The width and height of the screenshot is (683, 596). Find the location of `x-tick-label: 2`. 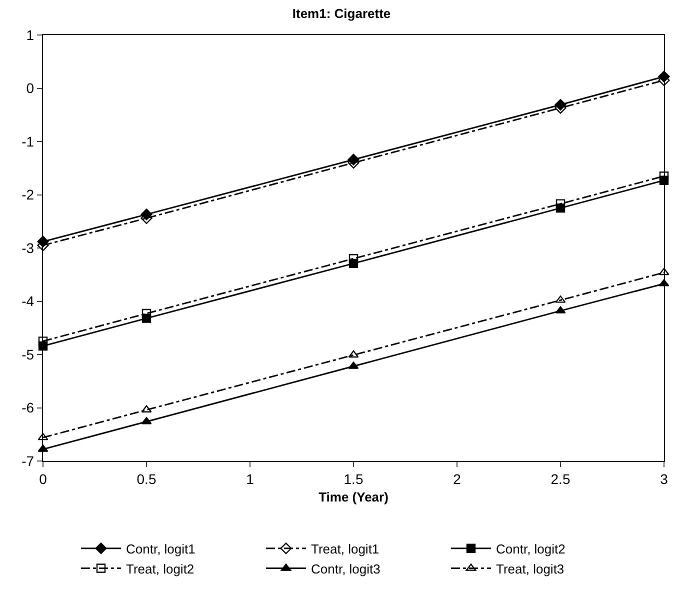

x-tick-label: 2 is located at coordinates (457, 478).